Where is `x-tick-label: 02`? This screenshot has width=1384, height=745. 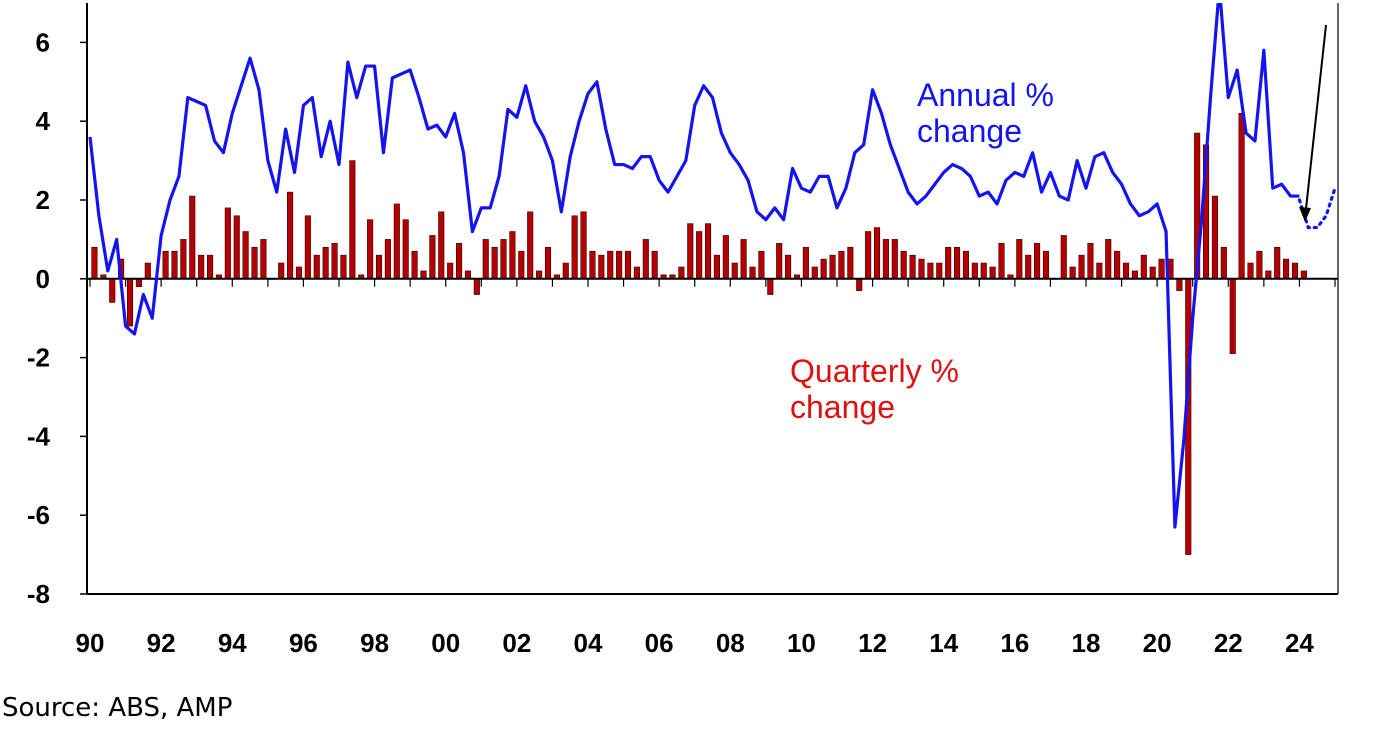
x-tick-label: 02 is located at coordinates (516, 643).